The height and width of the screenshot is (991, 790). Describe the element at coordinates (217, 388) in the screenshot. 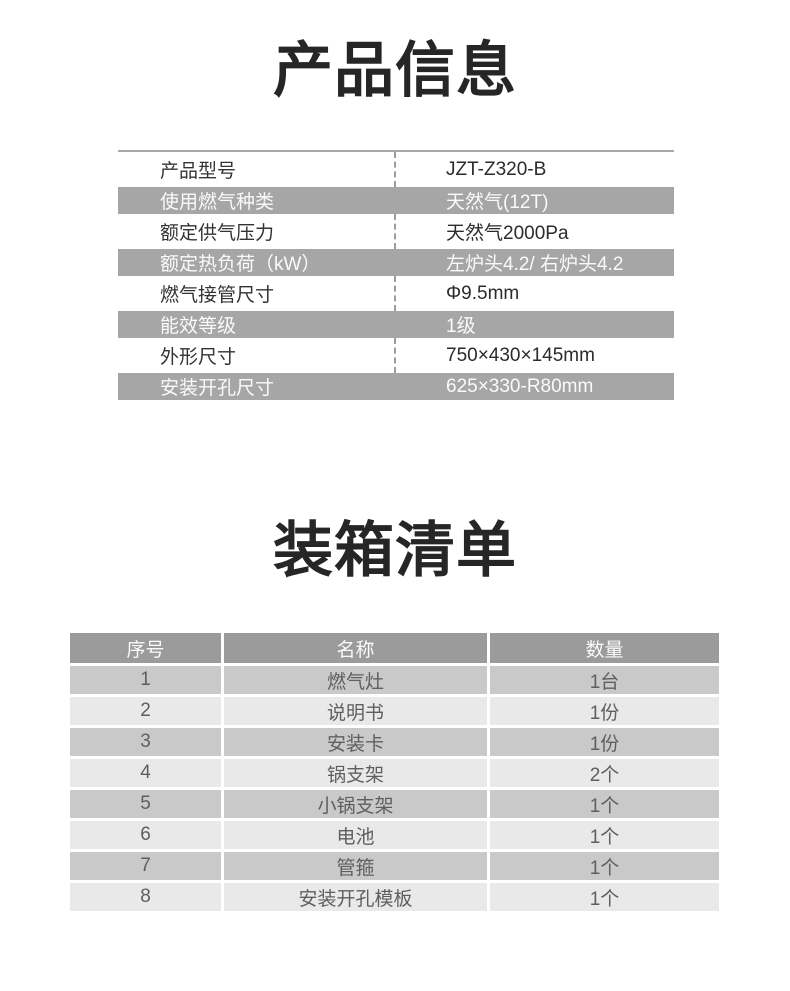

I see `spec-label: 安装开孔尺寸` at that location.